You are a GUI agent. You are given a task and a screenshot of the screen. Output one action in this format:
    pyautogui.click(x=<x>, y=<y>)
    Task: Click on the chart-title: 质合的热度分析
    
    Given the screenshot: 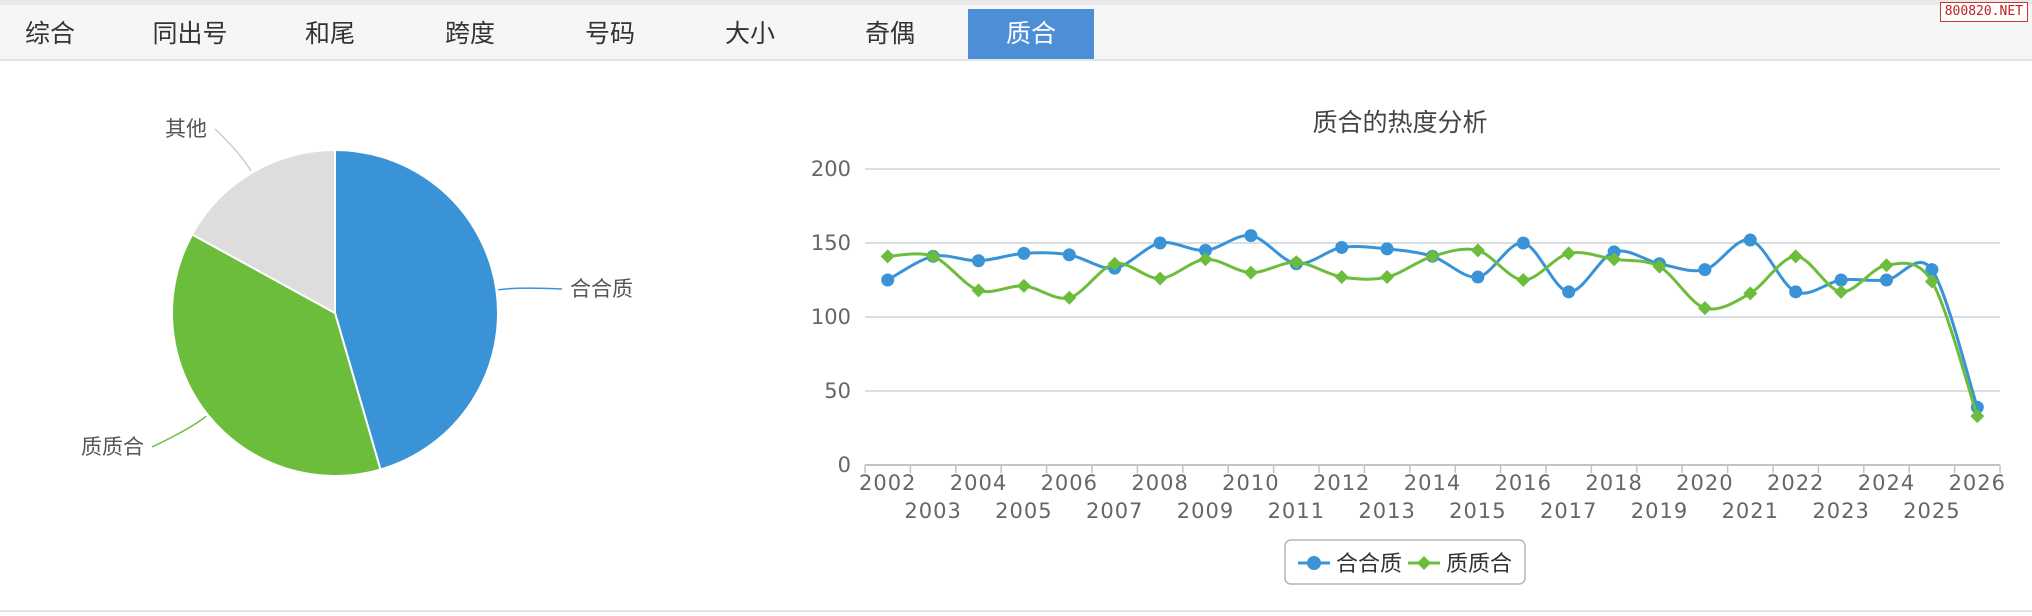 What is the action you would take?
    pyautogui.click(x=1399, y=122)
    